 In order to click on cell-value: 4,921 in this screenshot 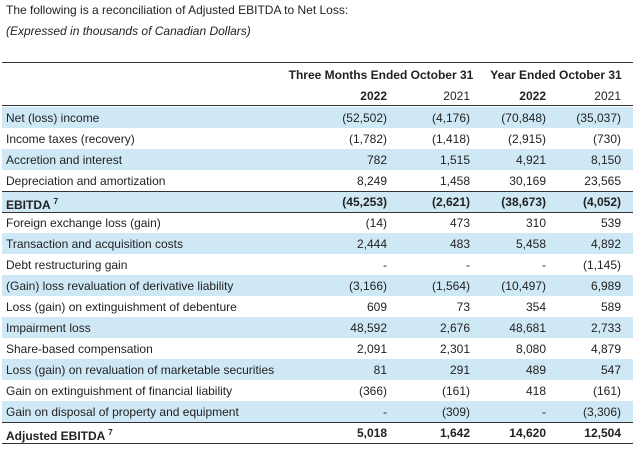, I will do `click(530, 160)`.